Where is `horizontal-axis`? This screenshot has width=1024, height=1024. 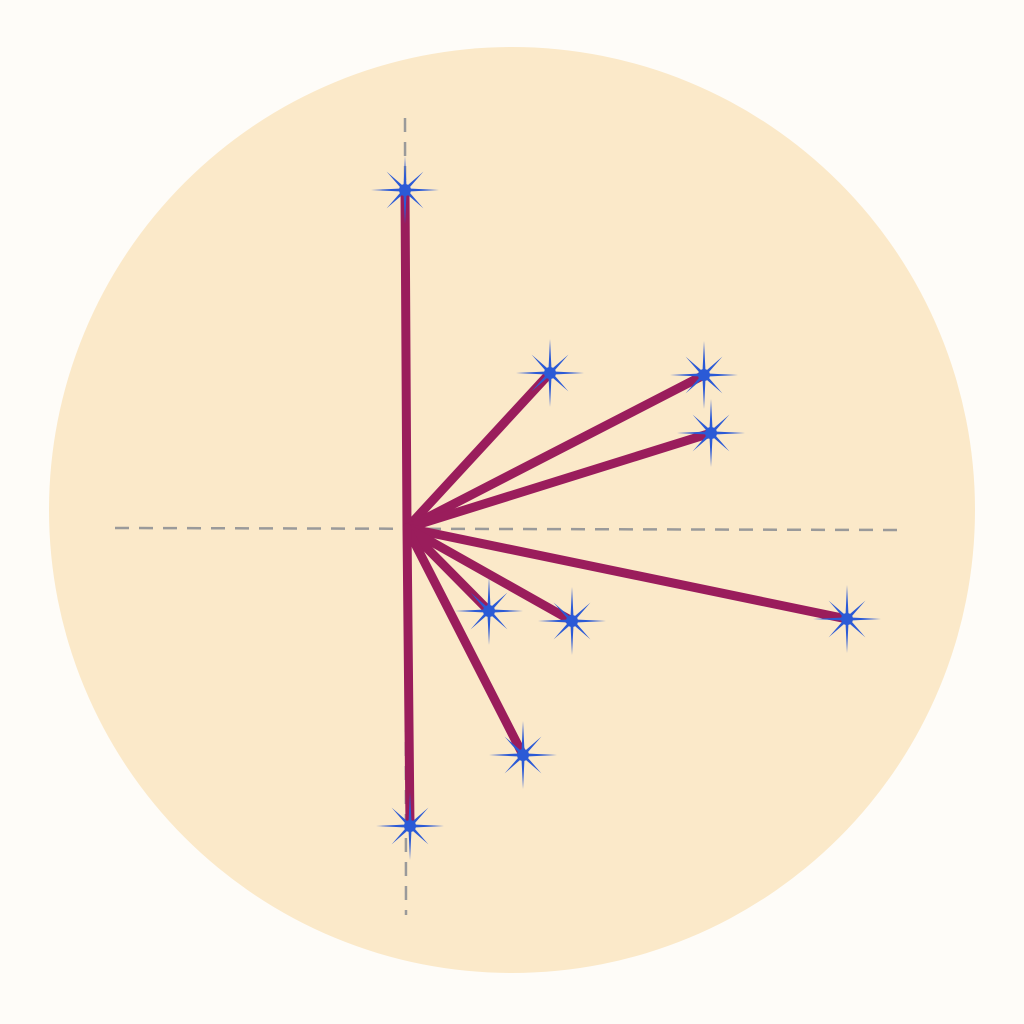
horizontal-axis is located at coordinates (506, 529).